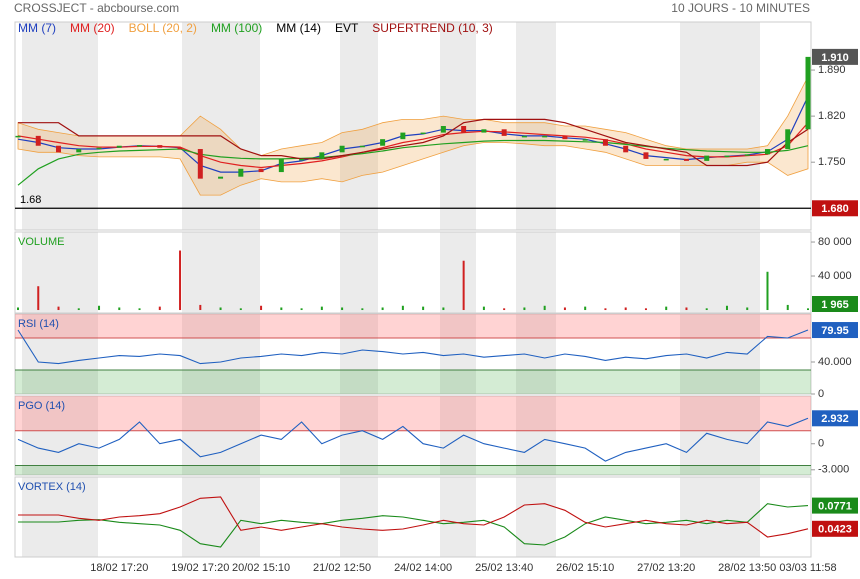 Image resolution: width=860 pixels, height=579 pixels. I want to click on y-tick-label: -3.000, so click(833, 470).